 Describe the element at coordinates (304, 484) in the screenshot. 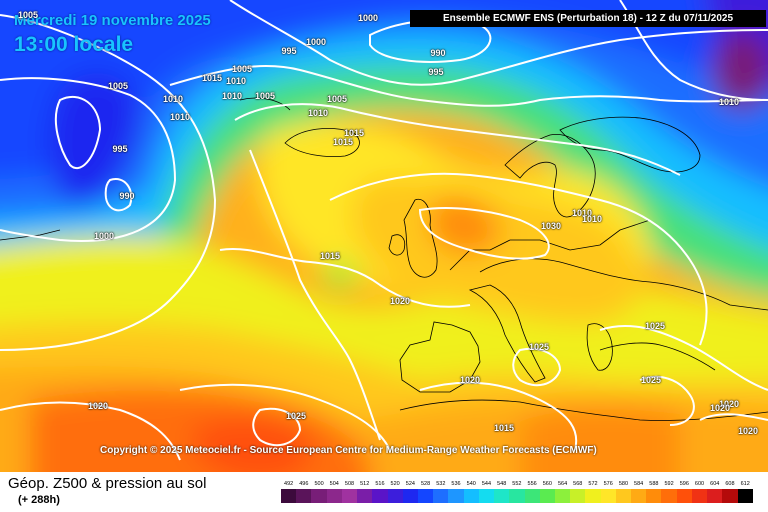

I see `color-scale-tick: 496` at that location.